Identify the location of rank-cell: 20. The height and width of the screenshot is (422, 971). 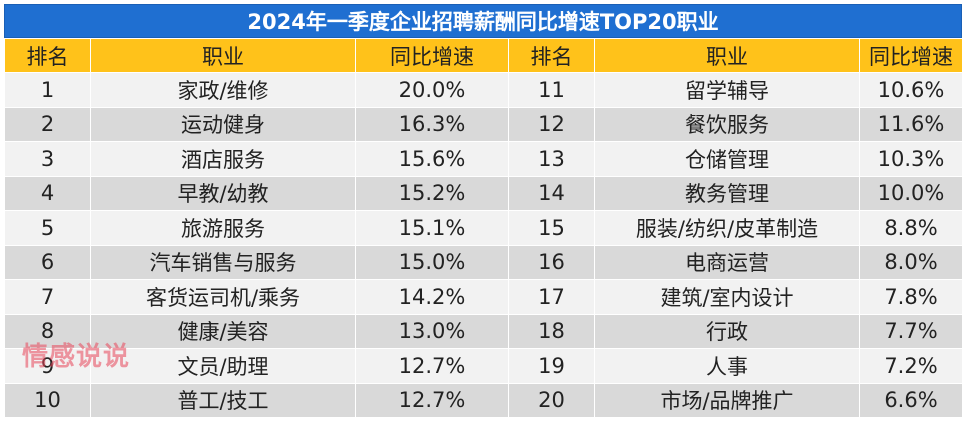
(551, 400).